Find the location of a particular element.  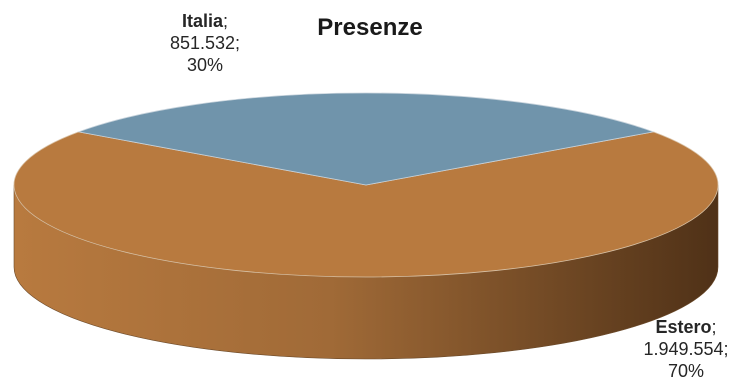

data-label-estero-value: 1.949.554 is located at coordinates (683, 349).